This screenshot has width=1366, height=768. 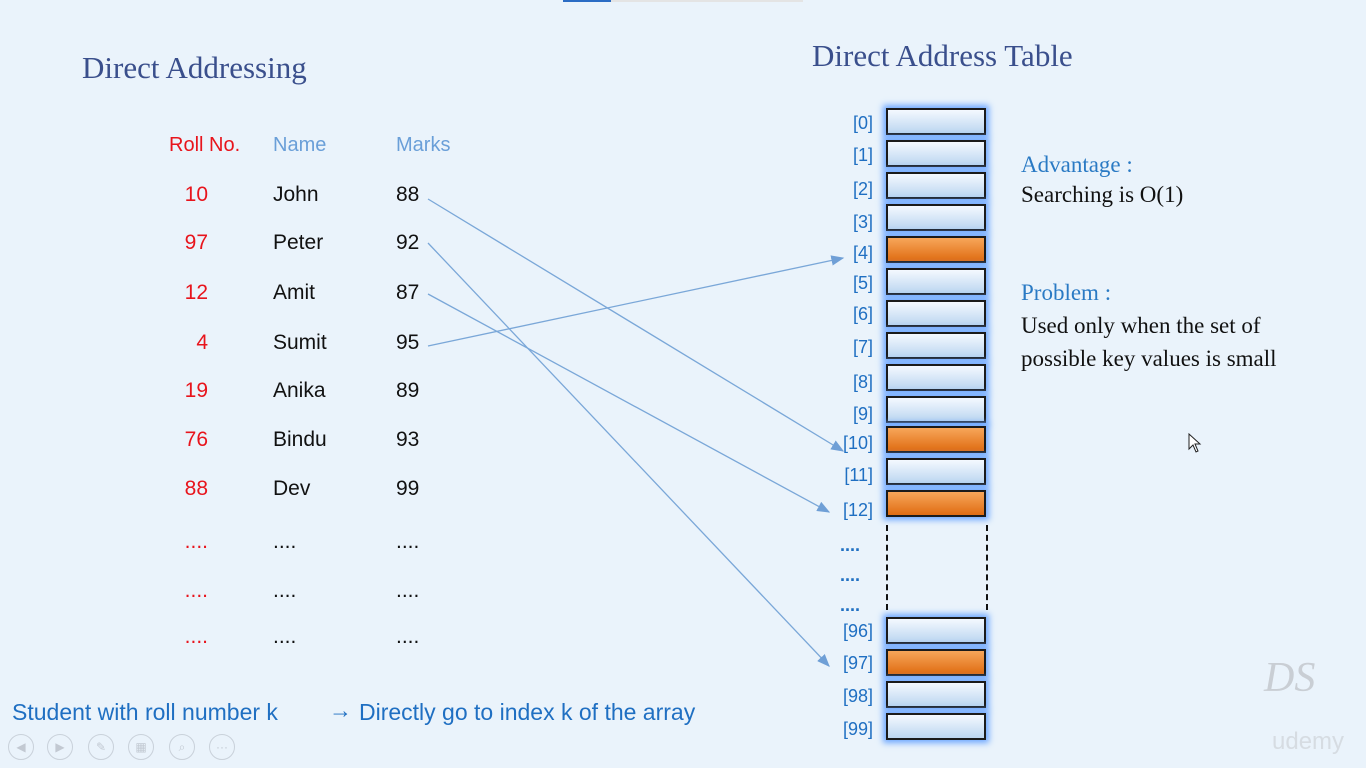 I want to click on index-label: [99], so click(x=857, y=729).